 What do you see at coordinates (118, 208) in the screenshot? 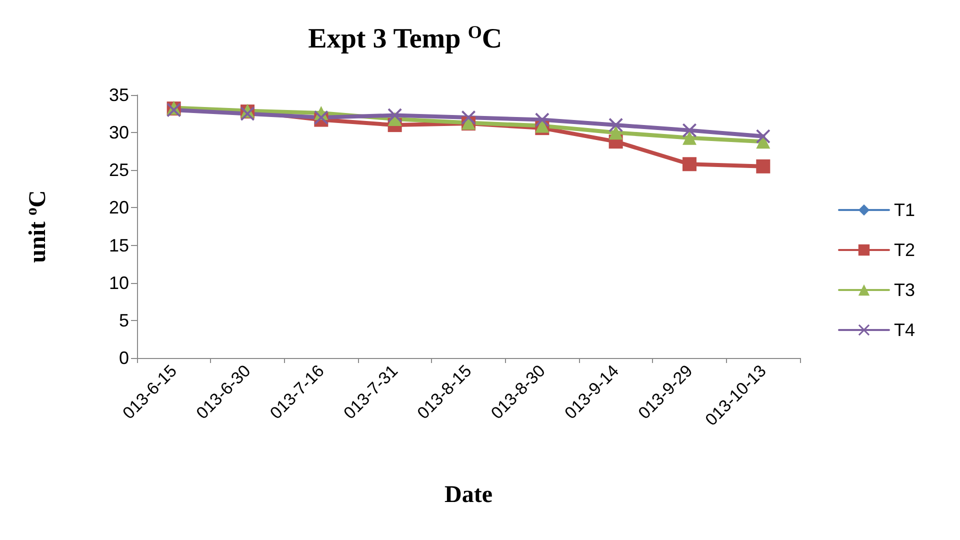
I see `y-tick-label: 20` at bounding box center [118, 208].